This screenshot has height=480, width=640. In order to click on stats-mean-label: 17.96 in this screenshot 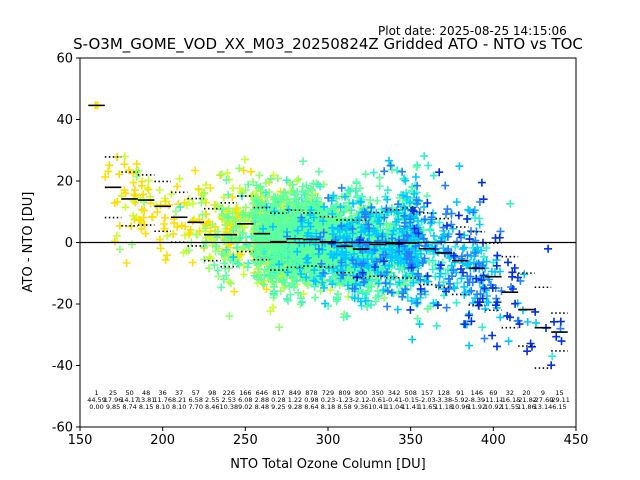, I will do `click(113, 400)`.